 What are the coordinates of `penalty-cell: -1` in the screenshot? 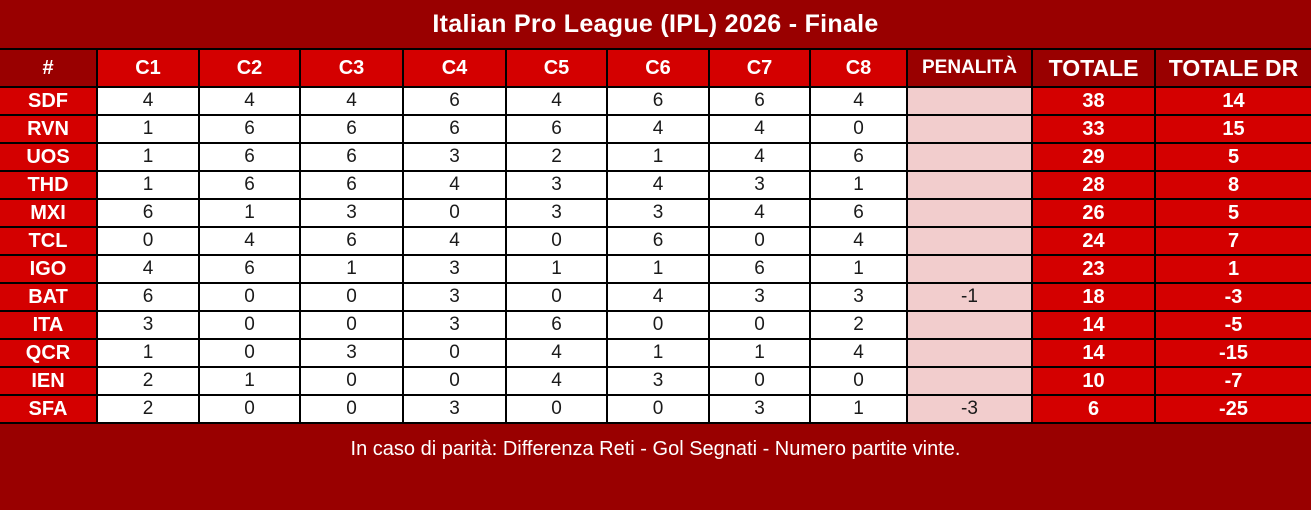 It's located at (969, 297).